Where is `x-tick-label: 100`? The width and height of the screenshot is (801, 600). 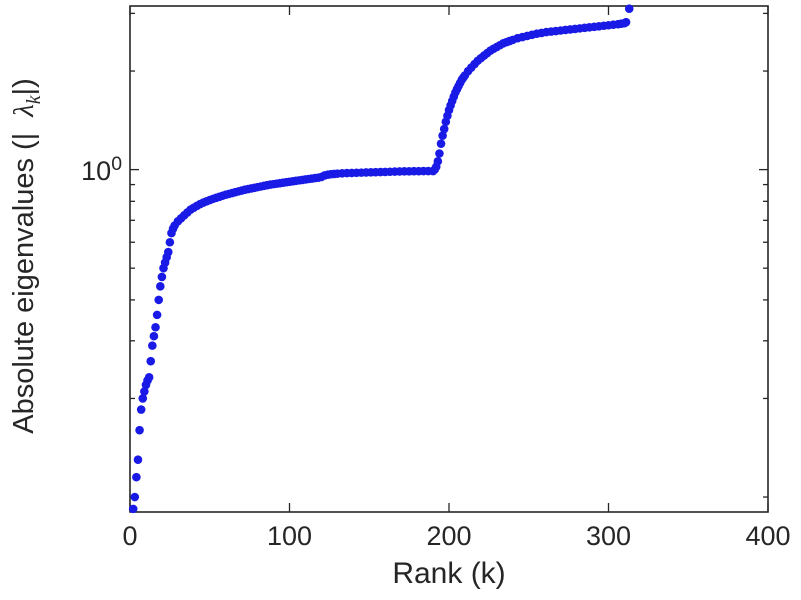 x-tick-label: 100 is located at coordinates (289, 536).